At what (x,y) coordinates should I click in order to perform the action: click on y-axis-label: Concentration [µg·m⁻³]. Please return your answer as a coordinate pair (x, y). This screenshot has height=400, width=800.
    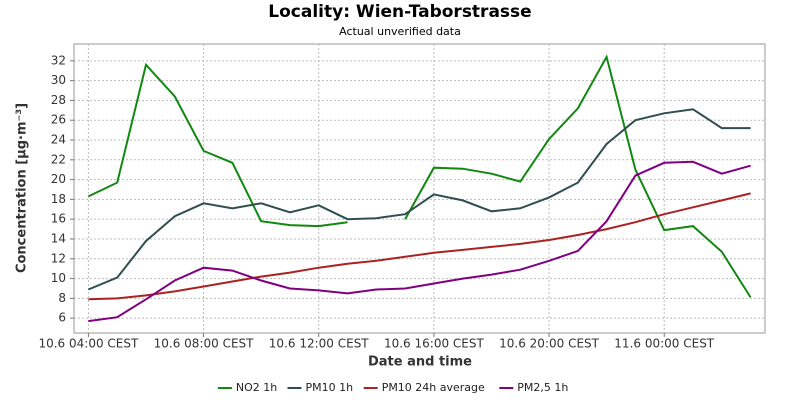
    Looking at the image, I should click on (22, 188).